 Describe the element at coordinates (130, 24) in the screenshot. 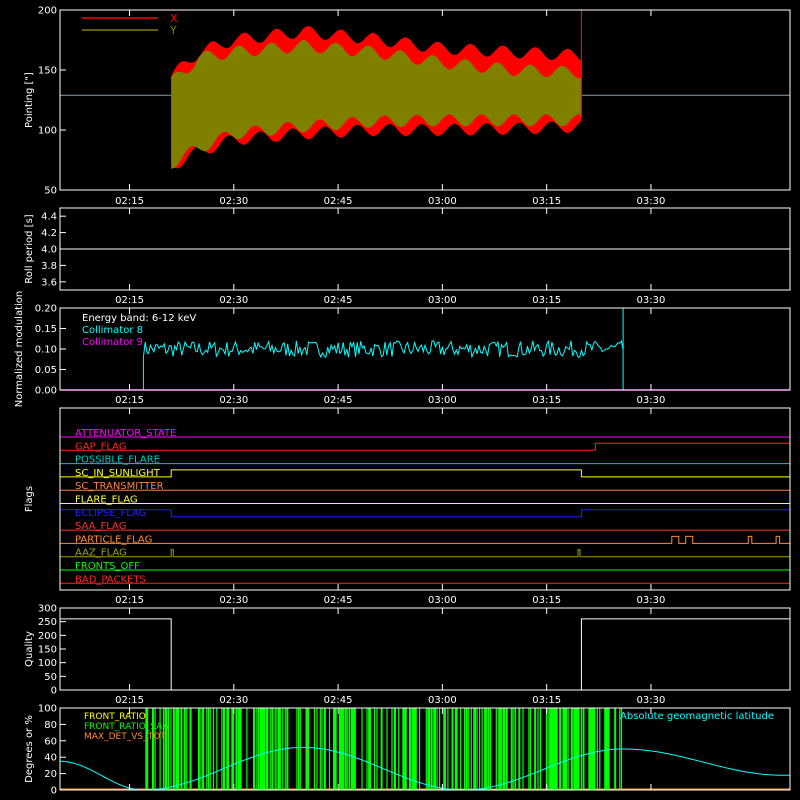

I see `pointing-legend: XY` at that location.